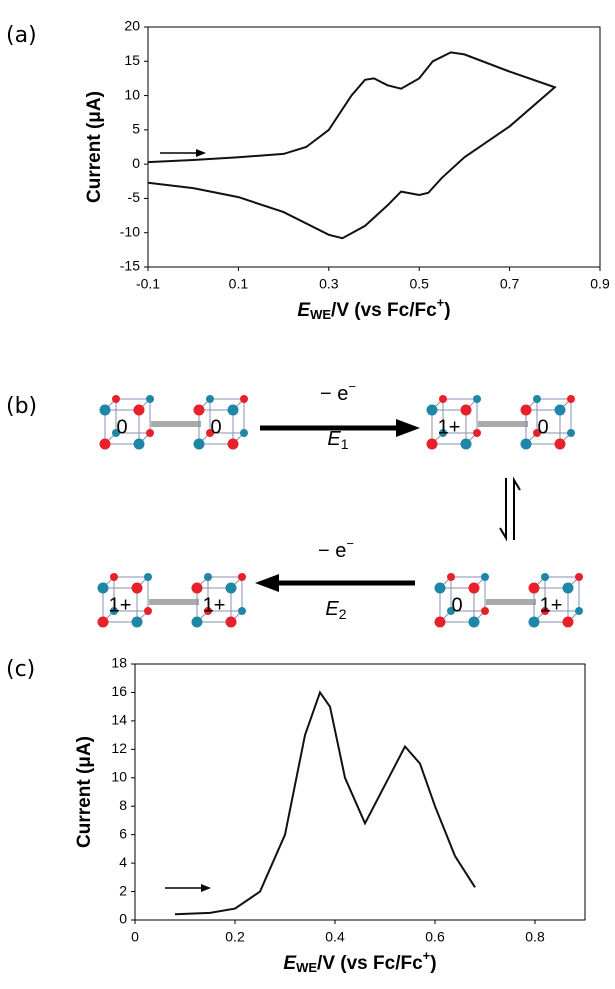 This screenshot has height=989, width=615. I want to click on x-tick-label: 0.9, so click(600, 284).